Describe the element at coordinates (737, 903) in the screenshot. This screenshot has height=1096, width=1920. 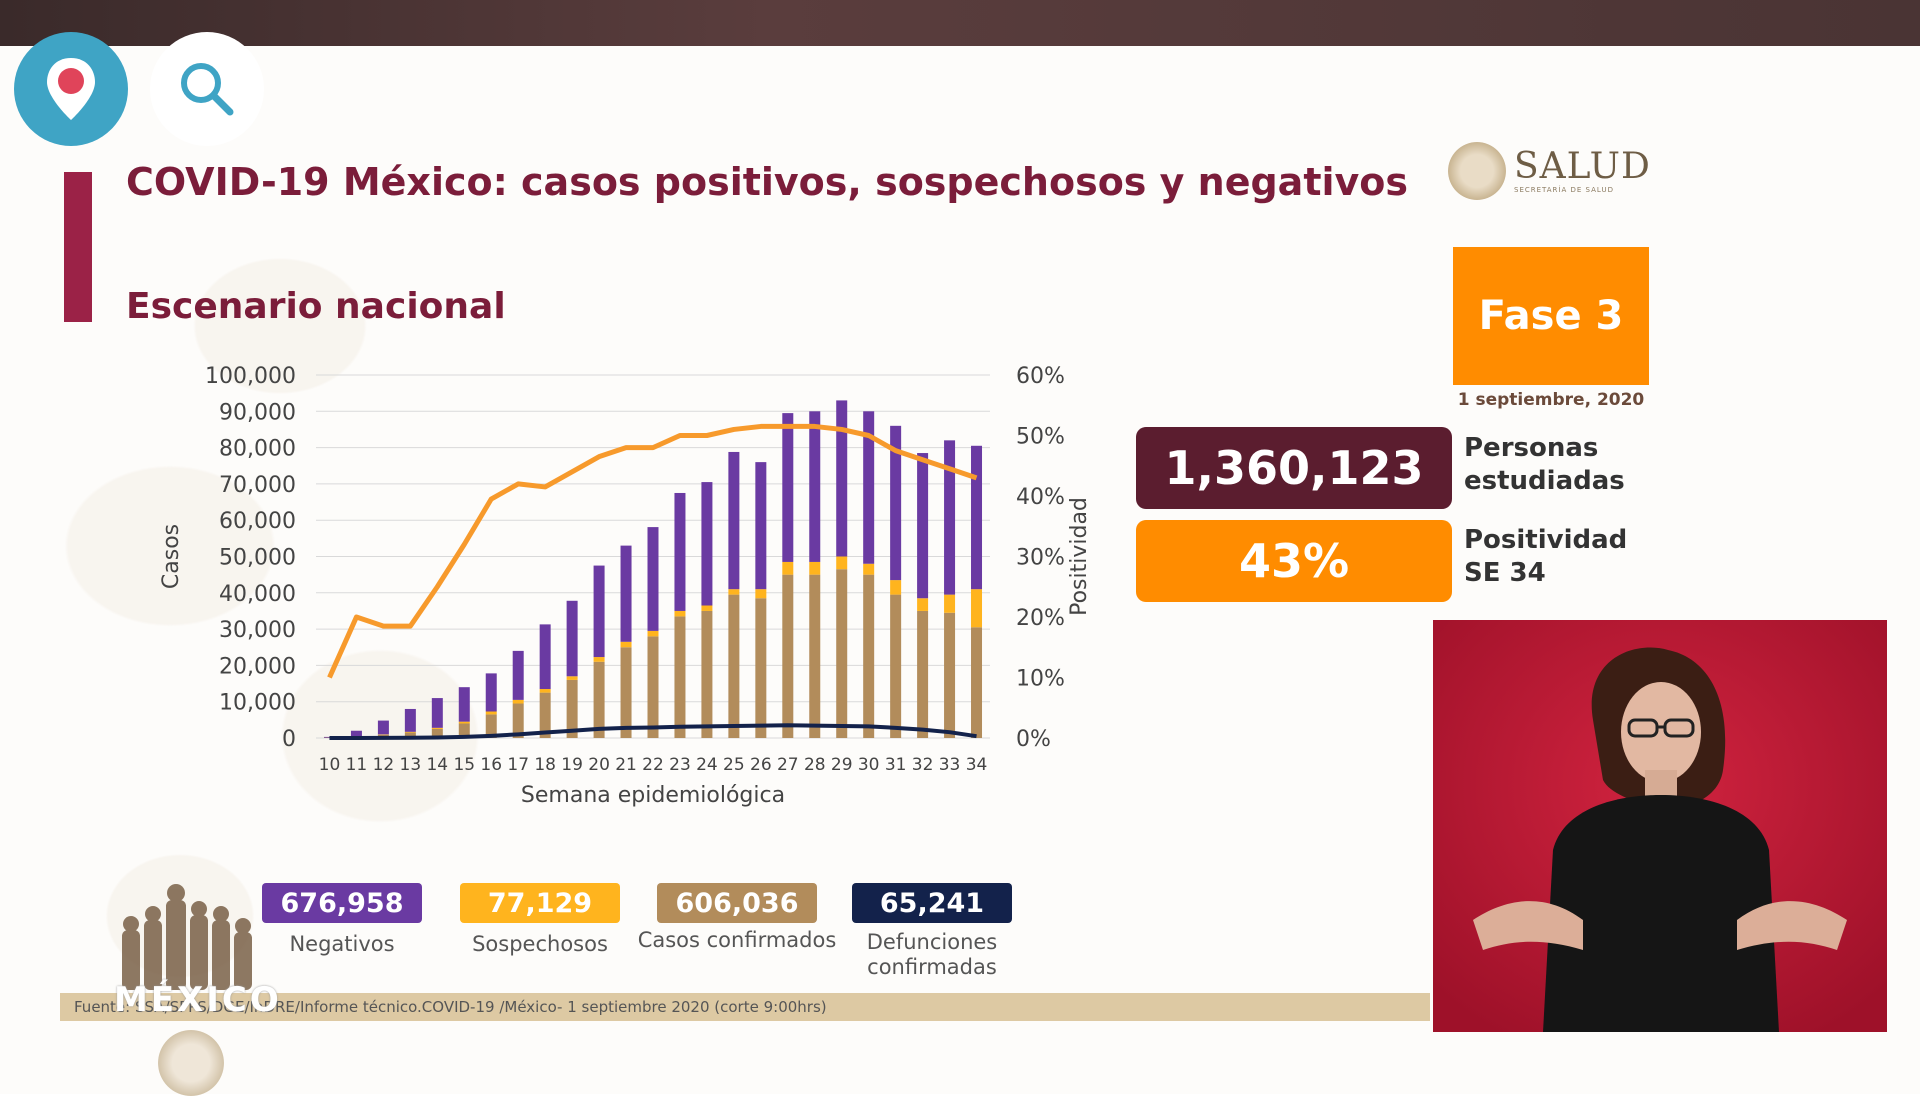
I see `legend-casos-value: 606,036` at that location.